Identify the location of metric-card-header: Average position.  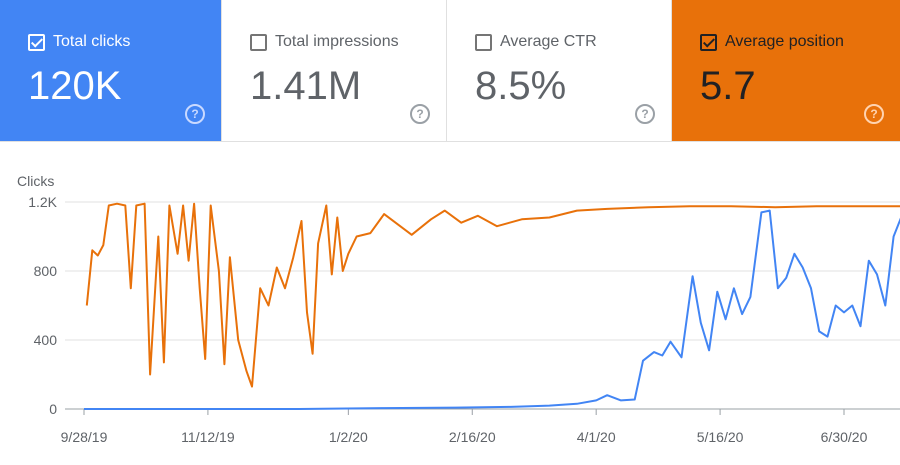
(772, 42).